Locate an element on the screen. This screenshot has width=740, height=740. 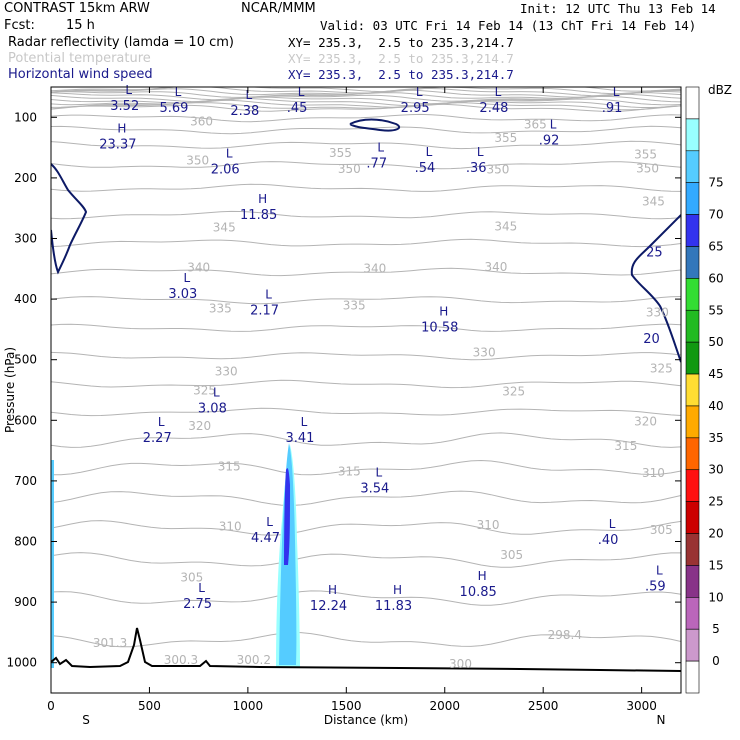
colorbar-tick-label: 15 is located at coordinates (715, 565).